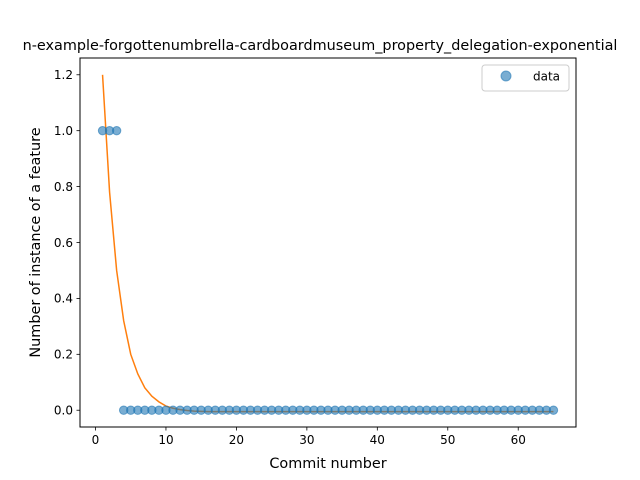 Image resolution: width=640 pixels, height=480 pixels. Describe the element at coordinates (63, 75) in the screenshot. I see `y-tick-label: 1.2` at that location.